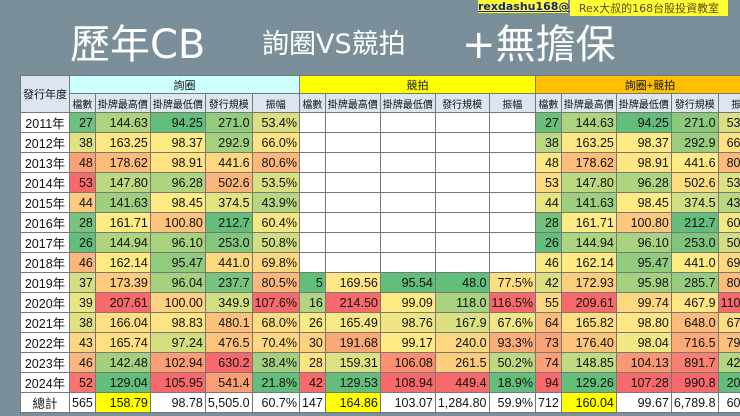 Image resolution: width=740 pixels, height=416 pixels. I want to click on total-label: 總計, so click(45, 402).